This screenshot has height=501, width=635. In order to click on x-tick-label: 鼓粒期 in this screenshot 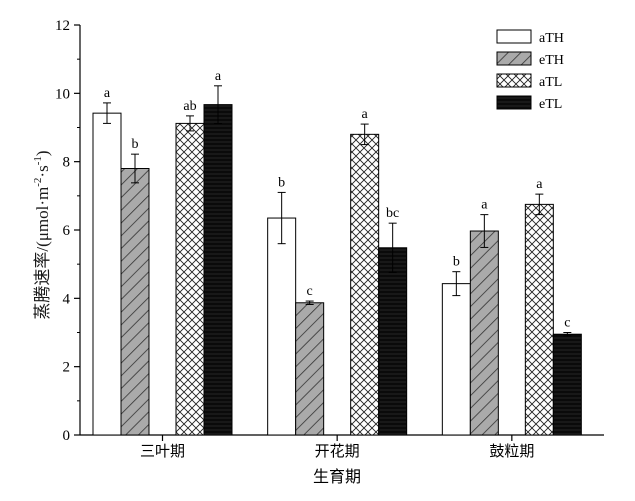, I will do `click(511, 451)`.